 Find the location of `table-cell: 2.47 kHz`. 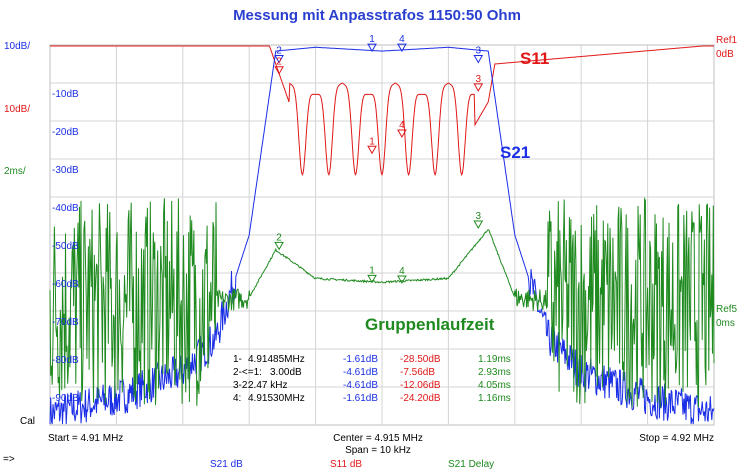

table-cell: 2.47 kHz is located at coordinates (267, 385).